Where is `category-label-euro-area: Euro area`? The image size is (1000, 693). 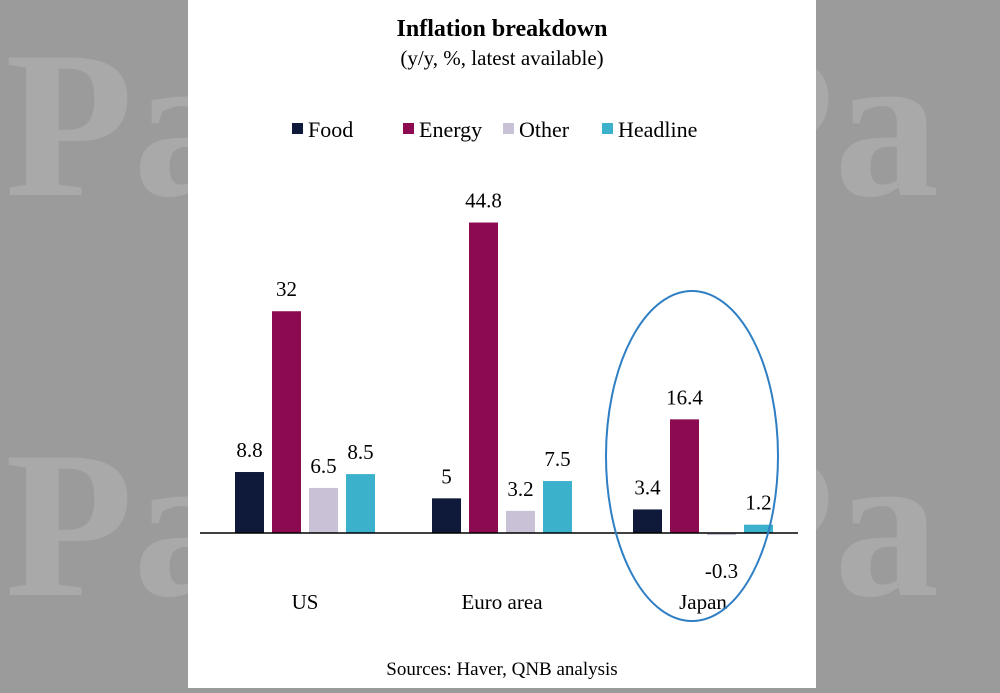
category-label-euro-area: Euro area is located at coordinates (502, 602).